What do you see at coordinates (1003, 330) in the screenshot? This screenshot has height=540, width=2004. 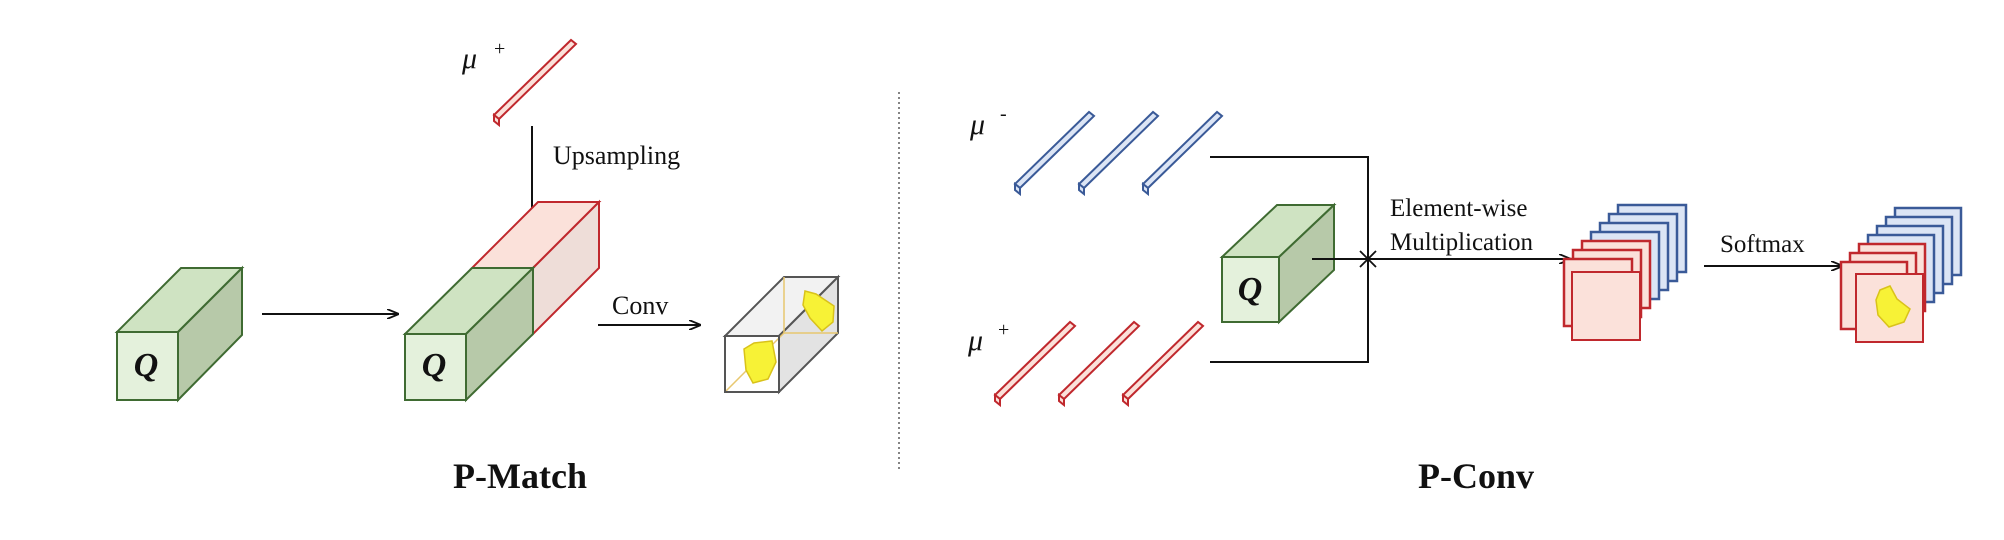 I see `mu-plus-sup-right: +` at bounding box center [1003, 330].